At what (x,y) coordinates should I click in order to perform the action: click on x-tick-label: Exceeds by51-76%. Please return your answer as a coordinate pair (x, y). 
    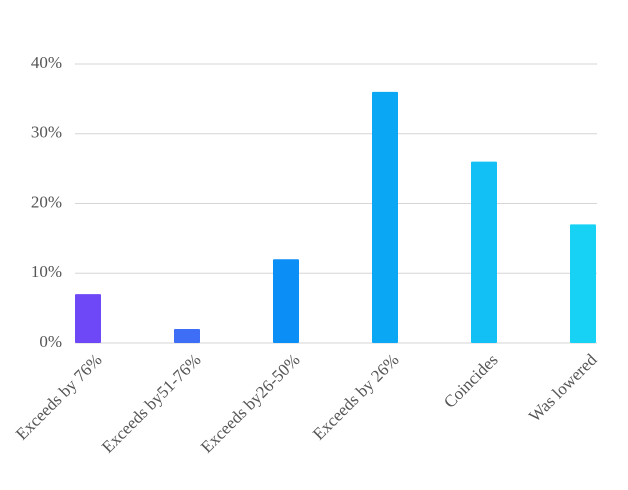
    Looking at the image, I should click on (151, 403).